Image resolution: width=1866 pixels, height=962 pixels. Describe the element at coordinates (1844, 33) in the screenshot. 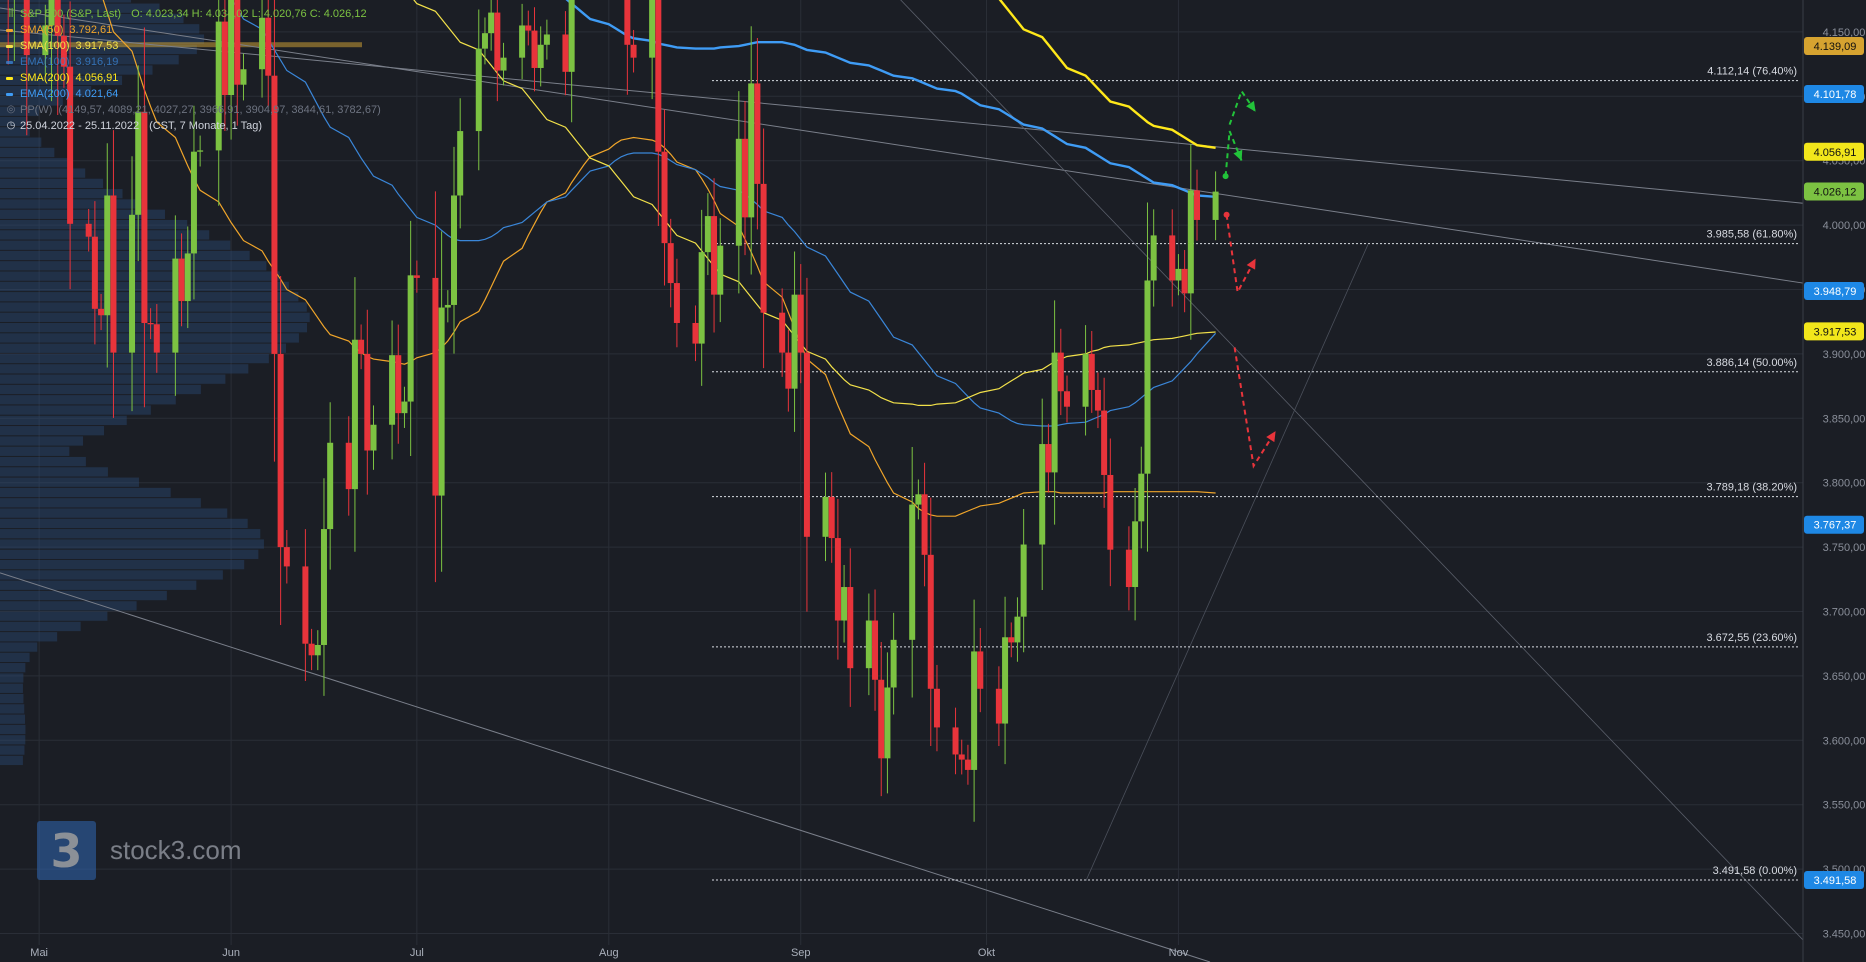

I see `price-tick-label: 4.150,00` at that location.